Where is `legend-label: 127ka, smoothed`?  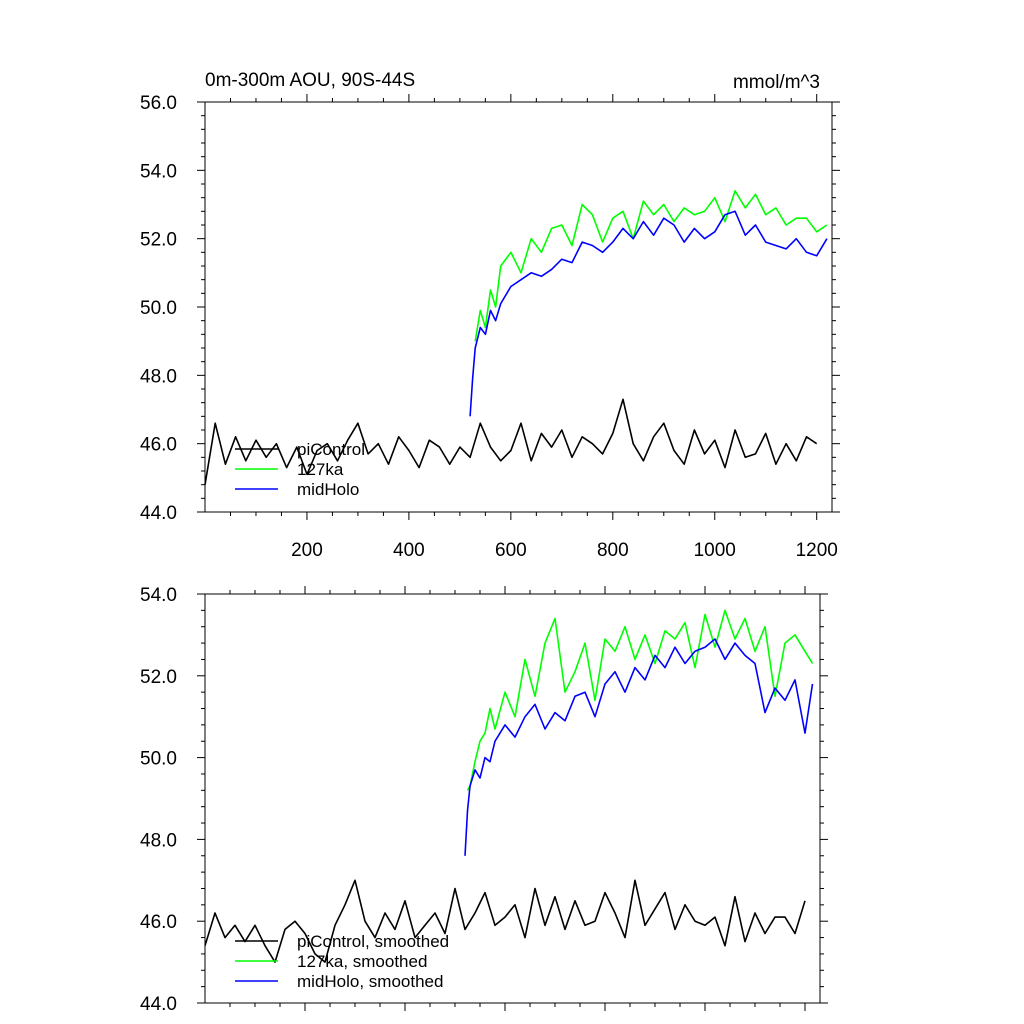
legend-label: 127ka, smoothed is located at coordinates (362, 961).